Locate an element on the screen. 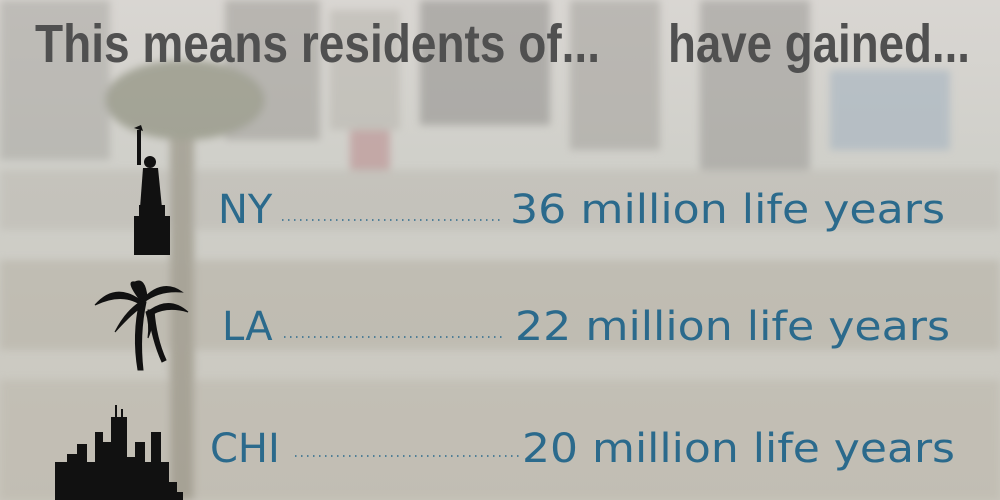 This screenshot has height=500, width=1000. city-label: CHI is located at coordinates (245, 449).